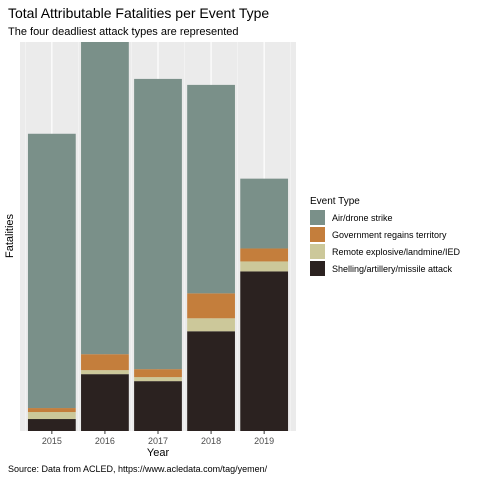 The image size is (480, 480). I want to click on x-tick-label: 2016, so click(105, 441).